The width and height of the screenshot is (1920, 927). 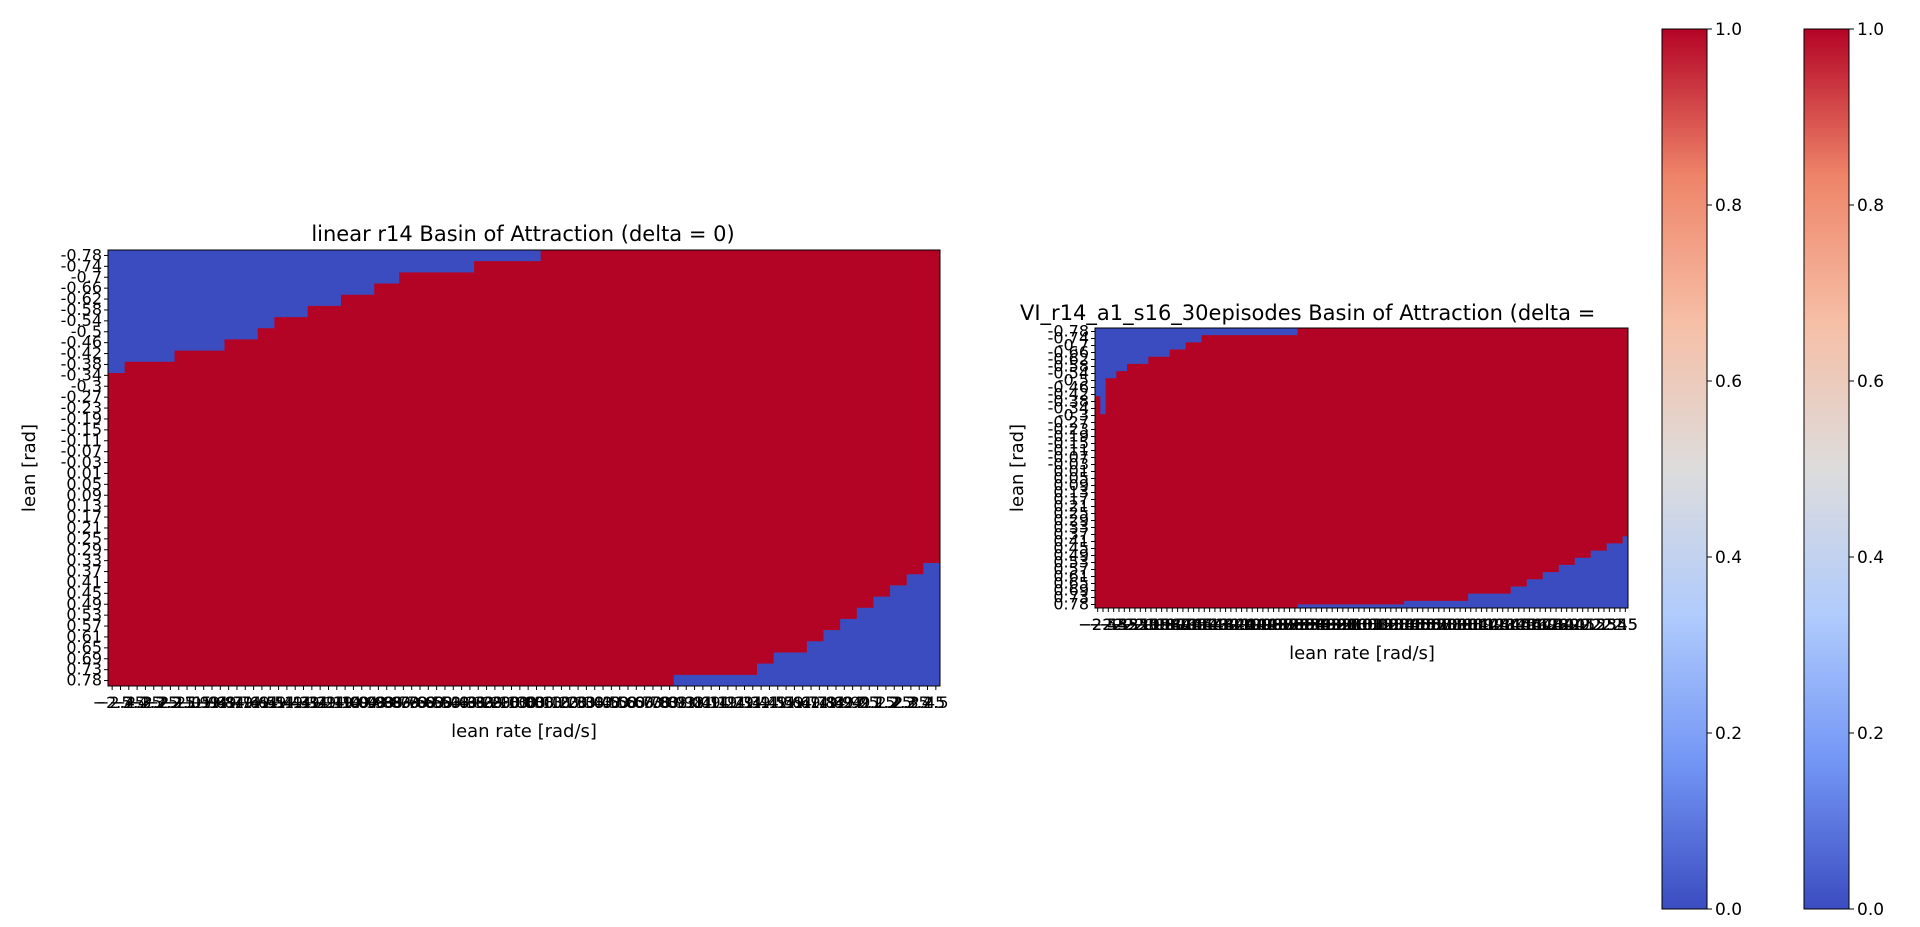 I want to click on x-tick-label: −2.35, so click(x=1113, y=624).